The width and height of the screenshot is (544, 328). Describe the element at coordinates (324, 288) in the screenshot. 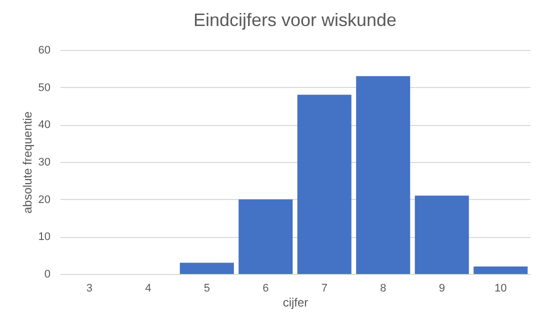

I see `x-tick-label: 7` at that location.